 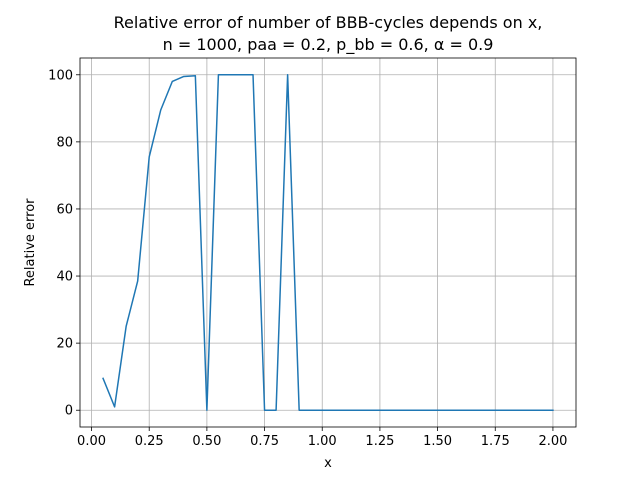 I want to click on x-tick-label: 1.25, so click(x=379, y=441).